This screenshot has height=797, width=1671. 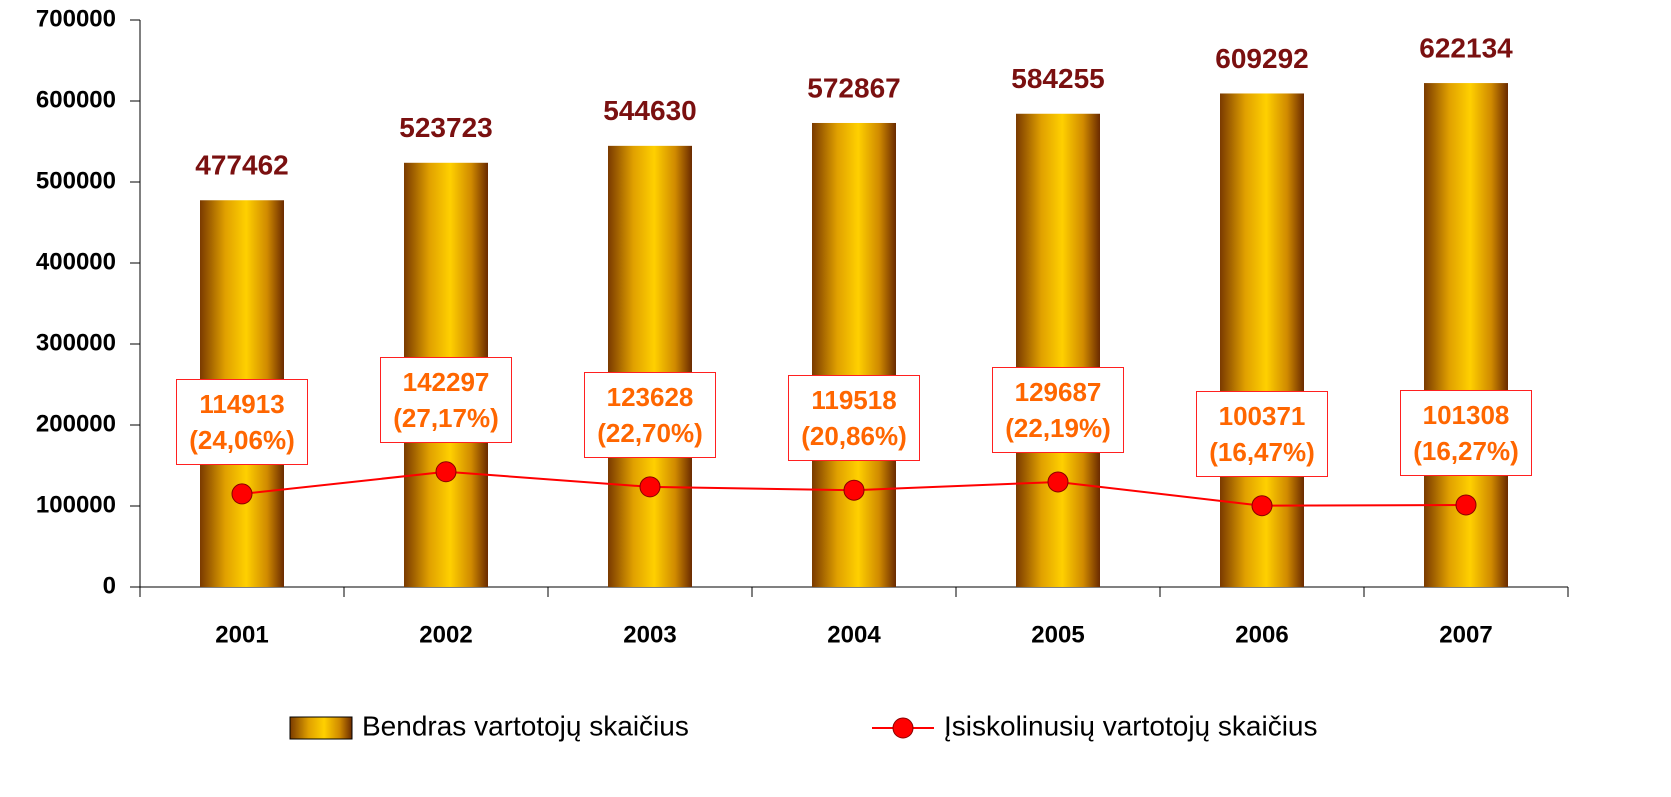 What do you see at coordinates (76, 180) in the screenshot?
I see `y-tick-label: 500000` at bounding box center [76, 180].